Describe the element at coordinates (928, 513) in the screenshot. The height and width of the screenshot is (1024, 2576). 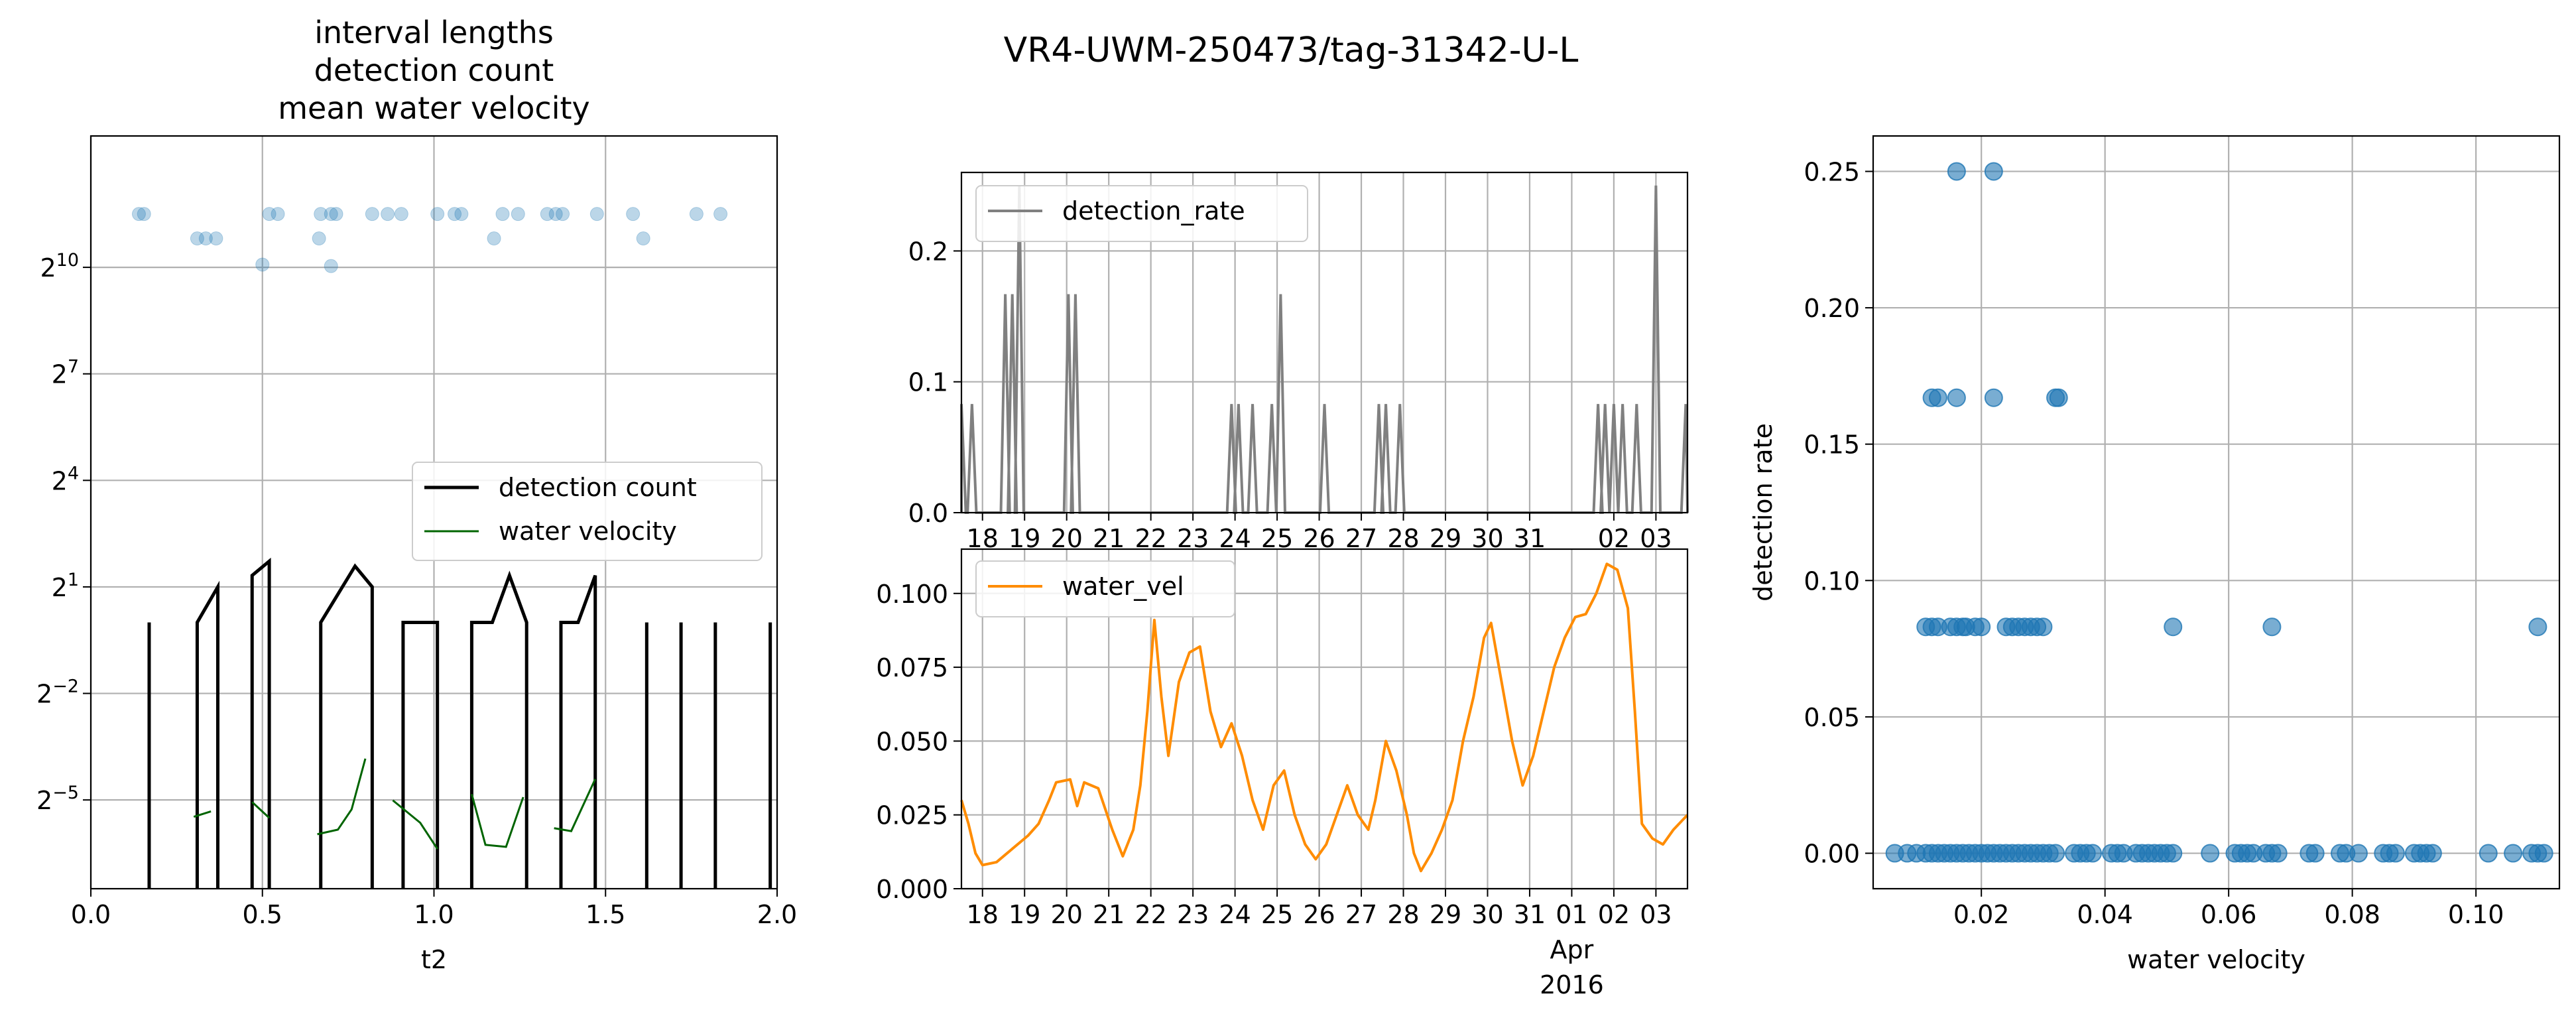
I see `y-tick-label: 0.0` at that location.